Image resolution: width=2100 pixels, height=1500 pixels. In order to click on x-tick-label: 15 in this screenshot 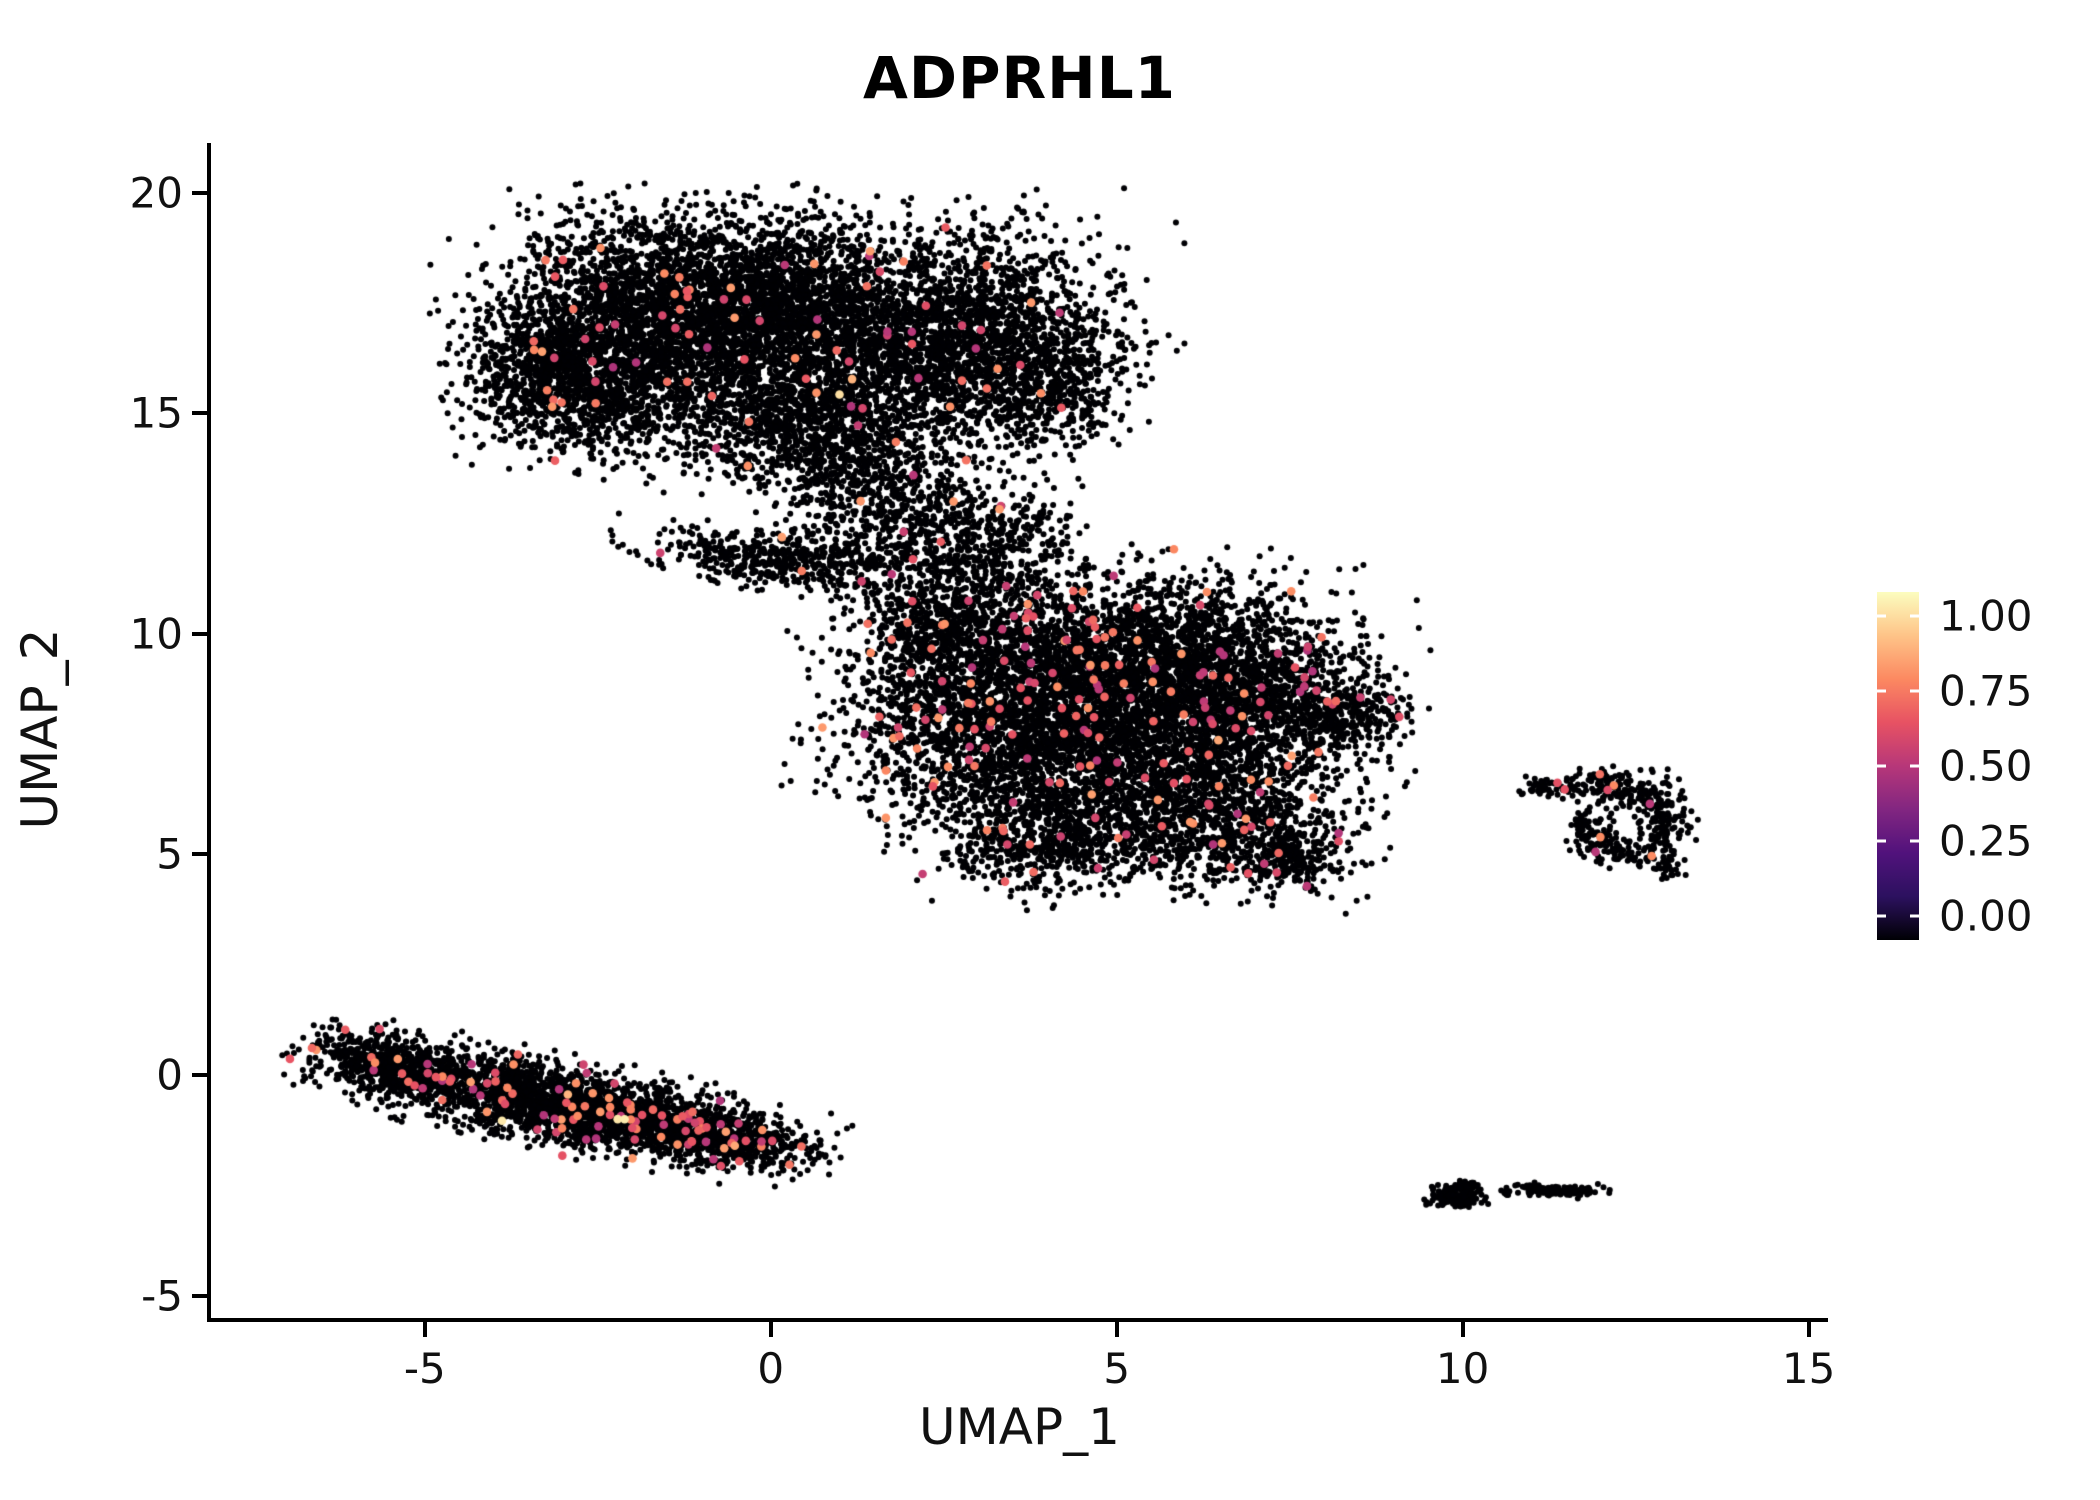, I will do `click(1808, 1368)`.